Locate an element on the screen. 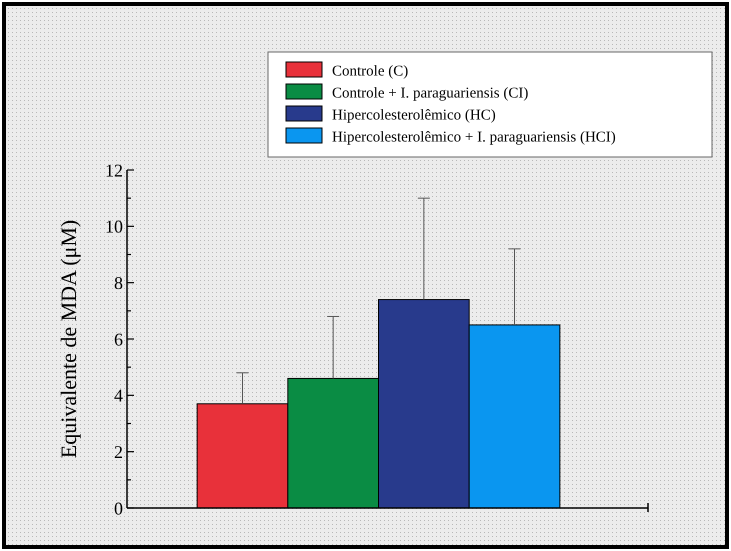 This screenshot has height=551, width=731. legend-label: Controle (C) is located at coordinates (370, 71).